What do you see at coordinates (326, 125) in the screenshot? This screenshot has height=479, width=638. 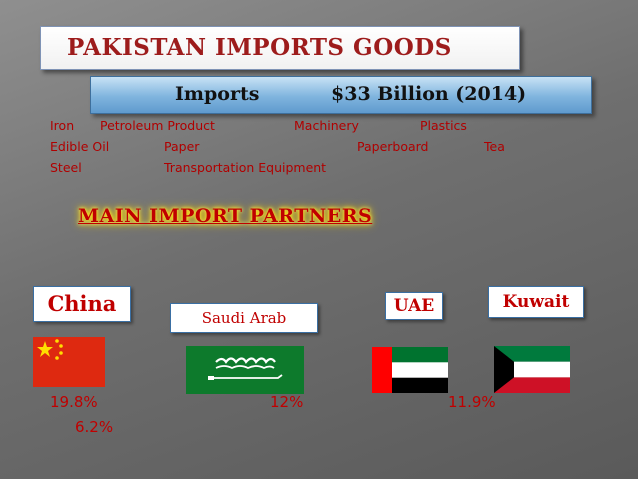 I see `goods-item-machinery: Machinery` at bounding box center [326, 125].